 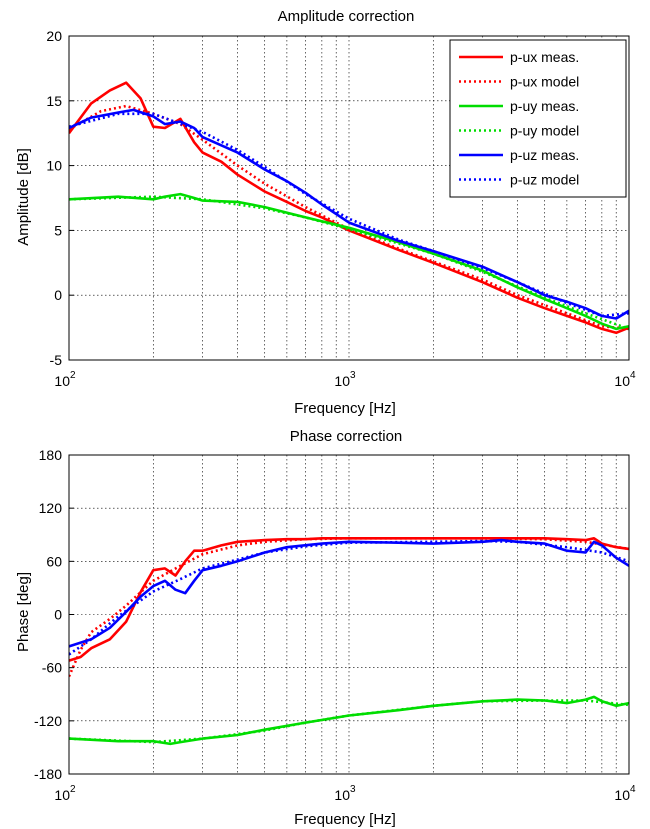 I want to click on y-tick-label: -5, so click(x=56, y=360).